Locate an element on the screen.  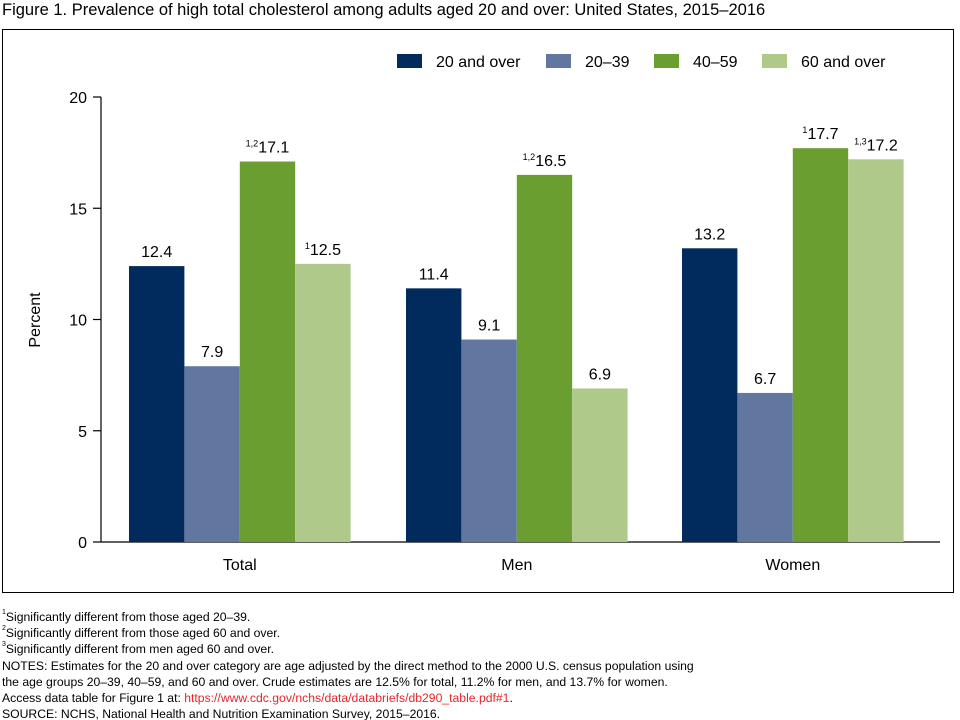
data-label-value: 17.1 is located at coordinates (273, 148).